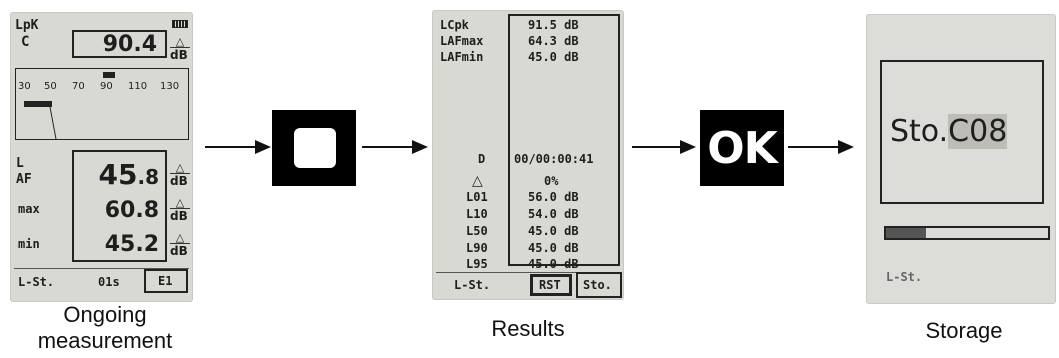 The image size is (1059, 358). I want to click on duration-value: 00/00:00:41, so click(554, 159).